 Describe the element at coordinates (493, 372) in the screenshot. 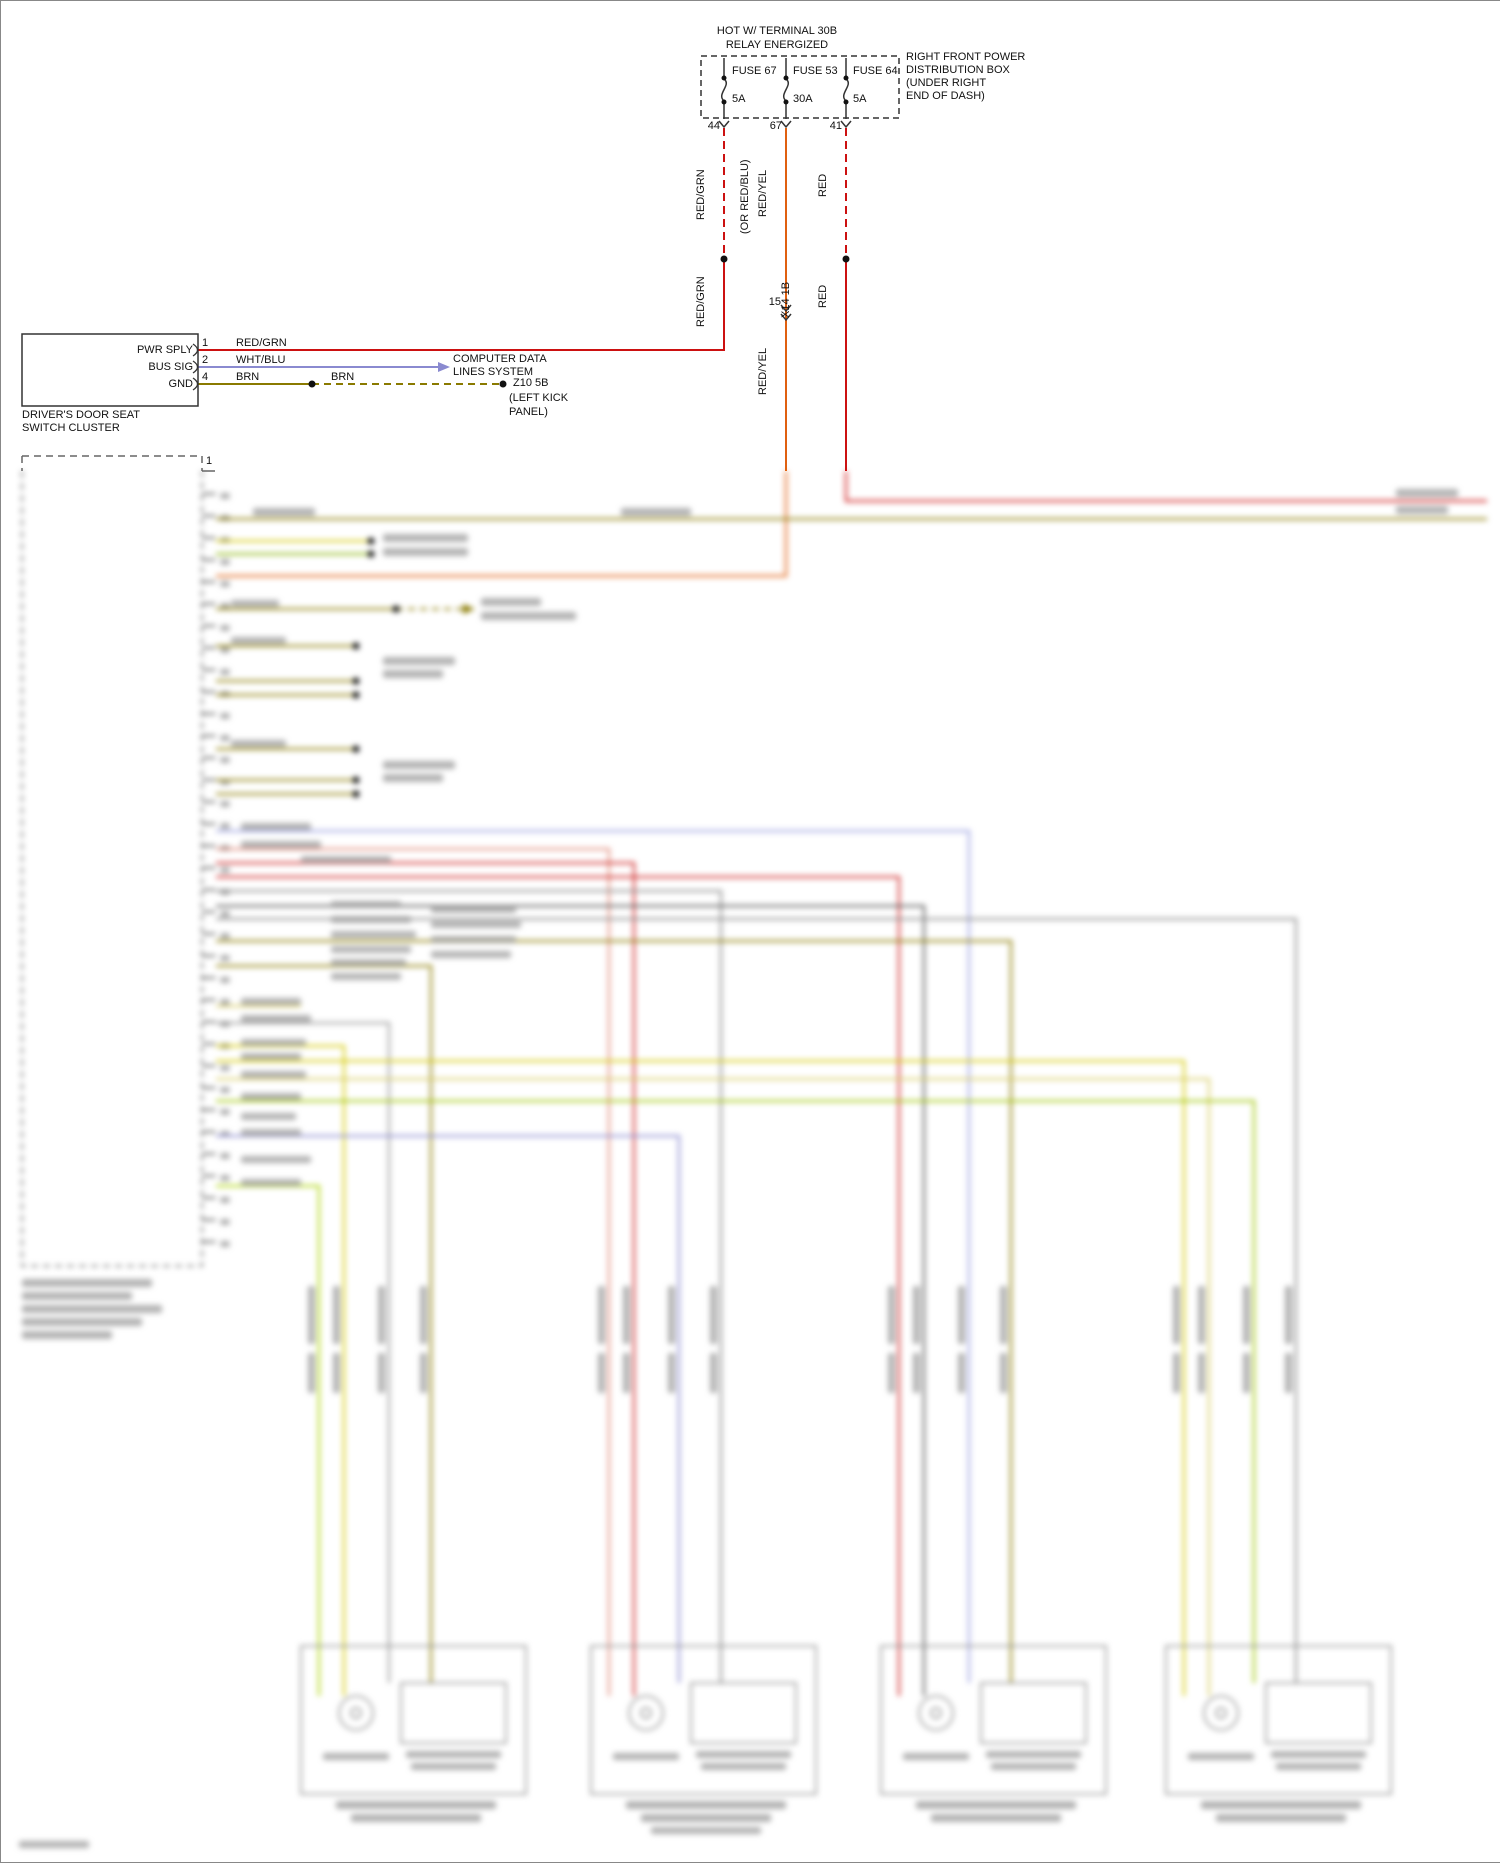

I see `computer-data-line2: LINES SYSTEM` at that location.